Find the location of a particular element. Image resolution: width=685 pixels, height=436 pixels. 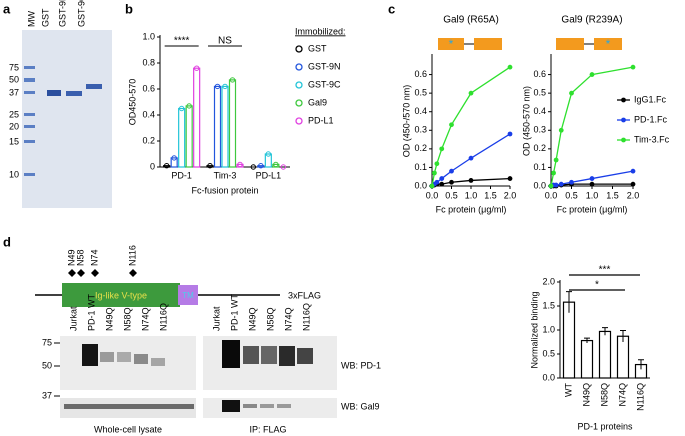

panel-label: b is located at coordinates (129, 8).